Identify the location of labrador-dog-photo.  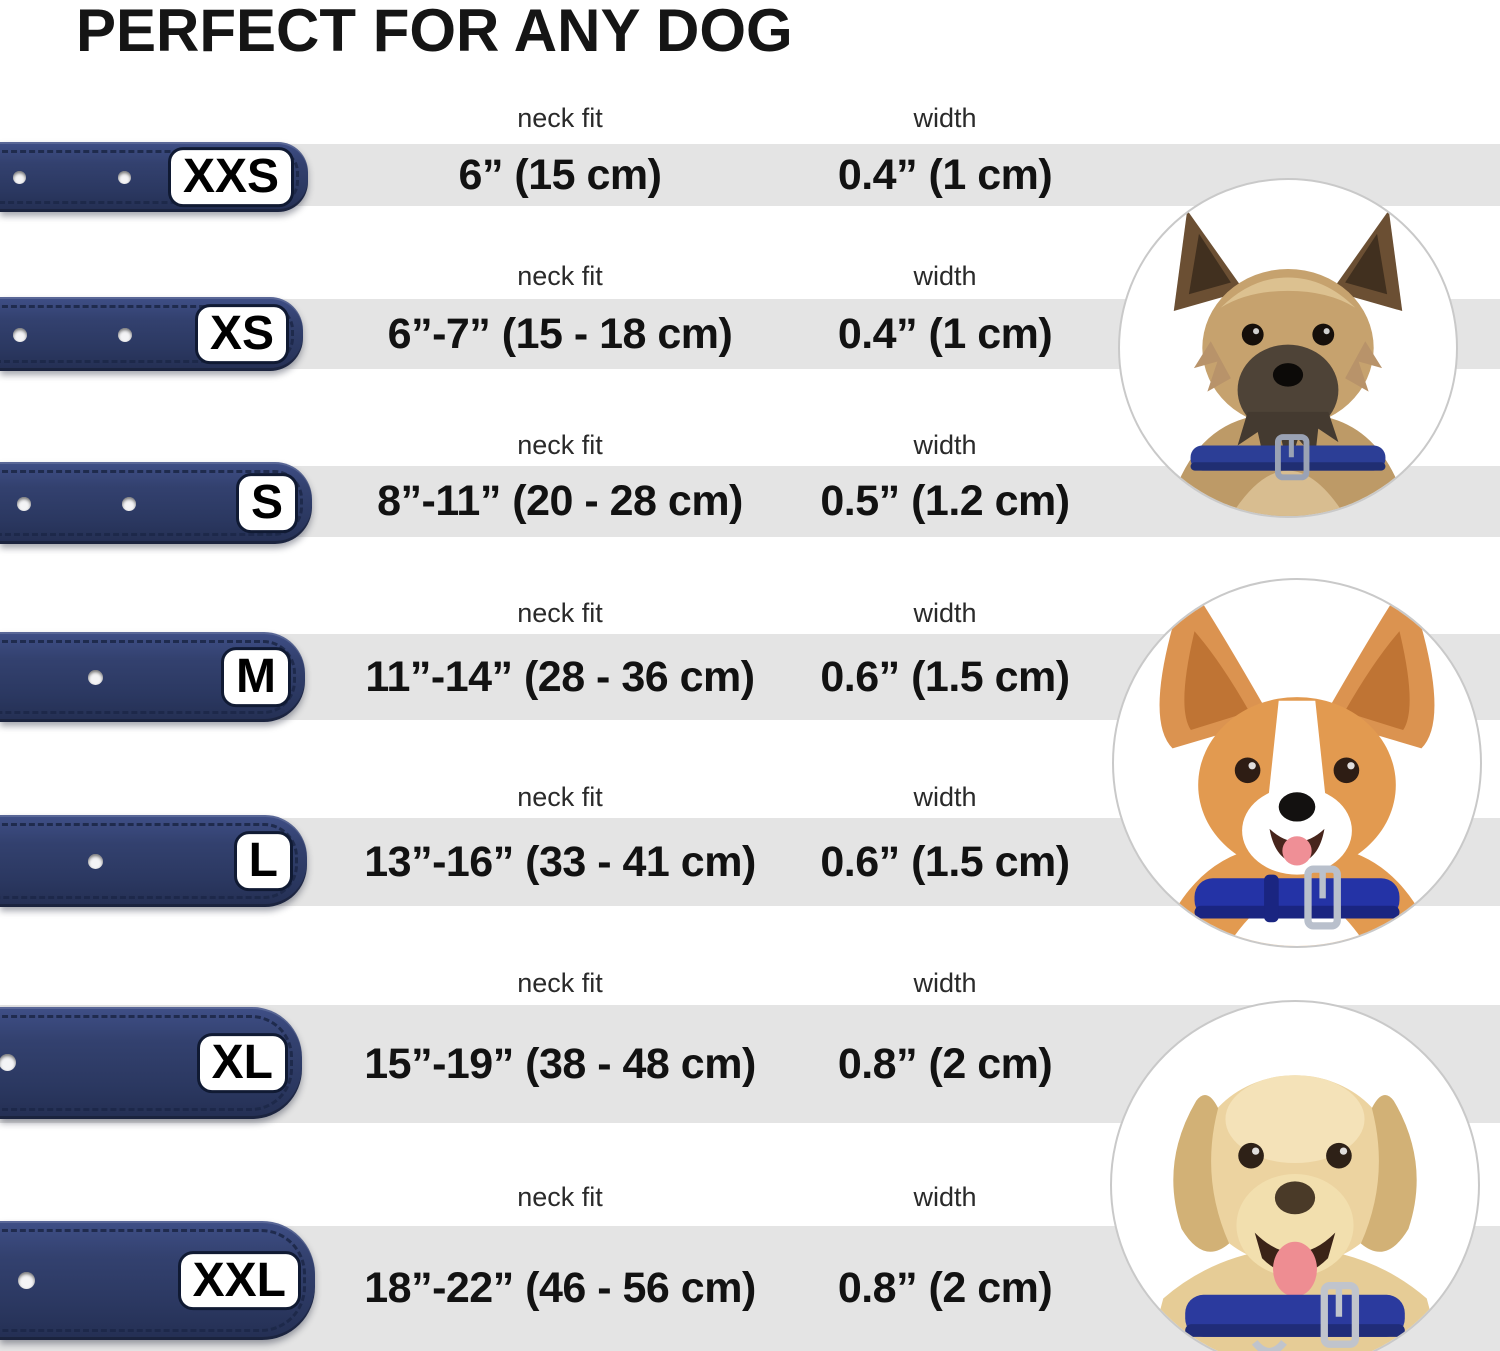
(1295, 1175).